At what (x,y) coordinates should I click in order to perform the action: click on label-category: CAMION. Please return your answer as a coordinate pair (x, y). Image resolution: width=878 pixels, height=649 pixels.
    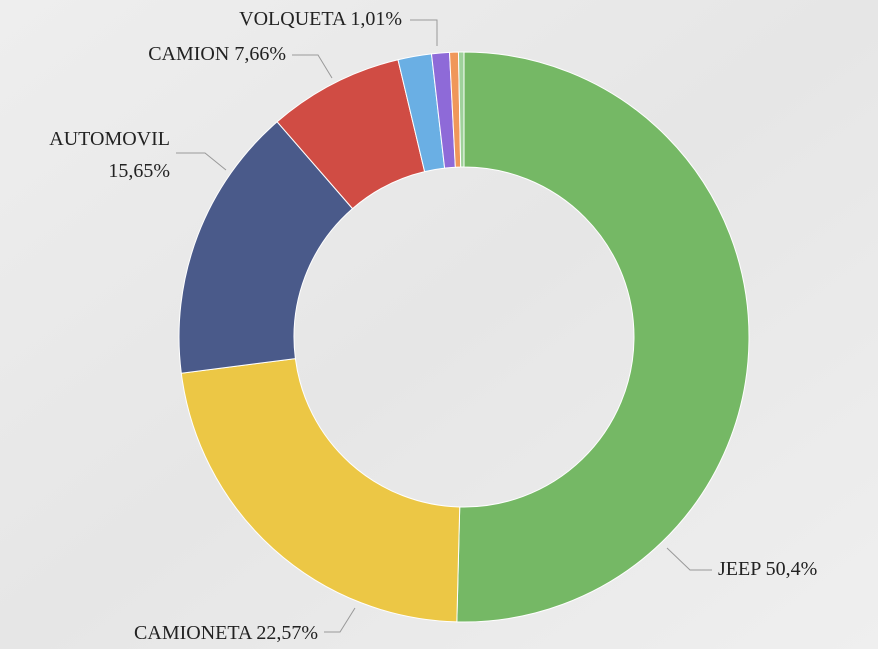
    Looking at the image, I should click on (188, 54).